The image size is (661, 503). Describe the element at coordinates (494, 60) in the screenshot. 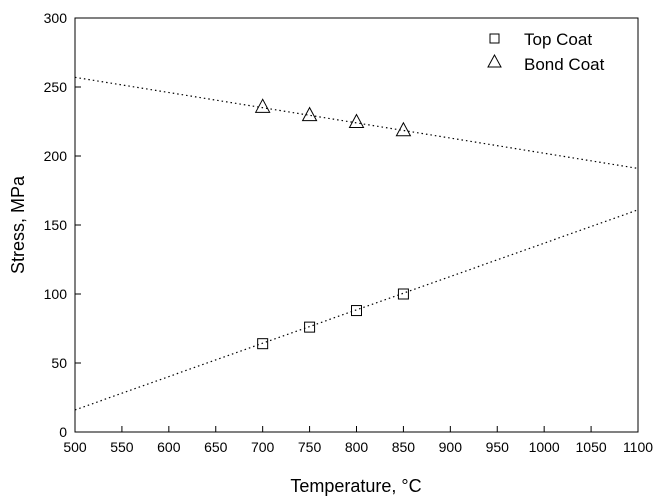

I see `legend-marker-bond-coat` at that location.